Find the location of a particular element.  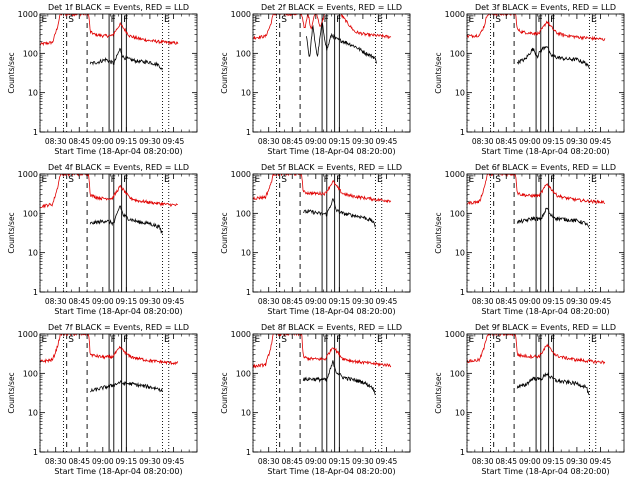

panel-title: Det 6f BLACK = Events, RED = LLD is located at coordinates (545, 167).